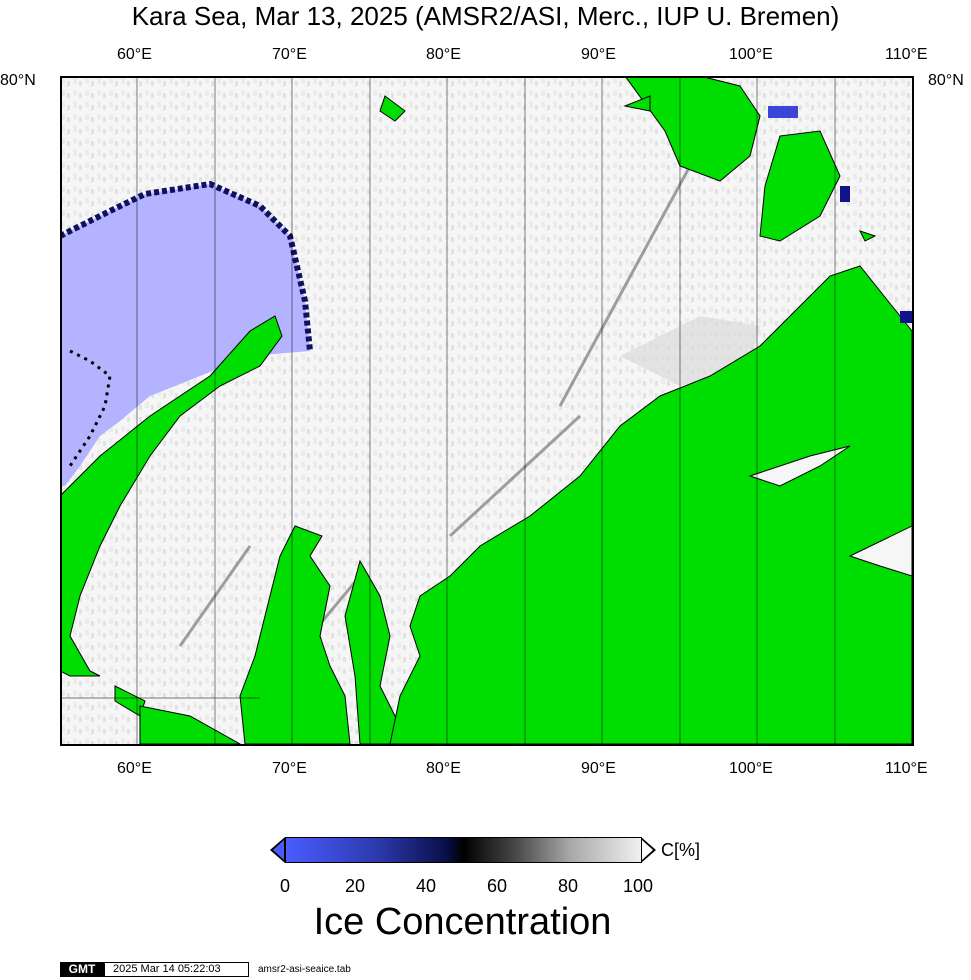  I want to click on colorbar, so click(463, 850).